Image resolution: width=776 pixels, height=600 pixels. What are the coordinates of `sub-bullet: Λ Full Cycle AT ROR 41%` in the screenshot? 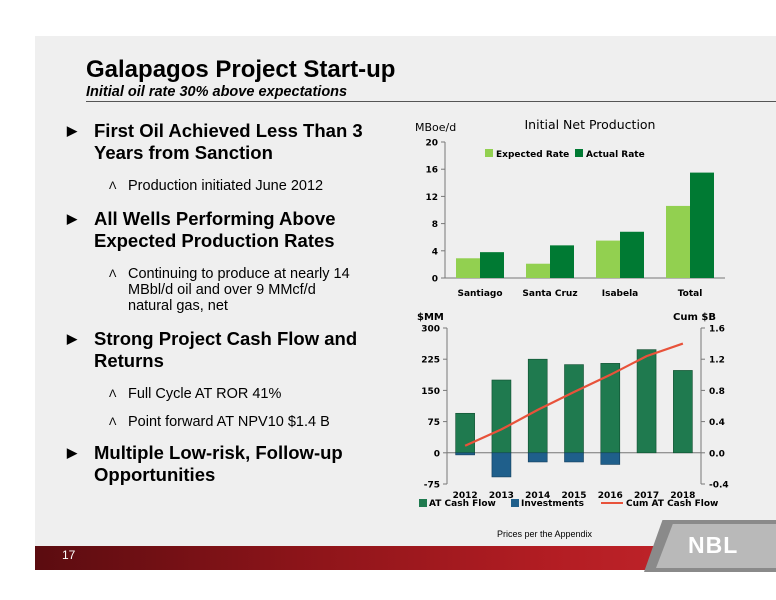 It's located at (234, 394).